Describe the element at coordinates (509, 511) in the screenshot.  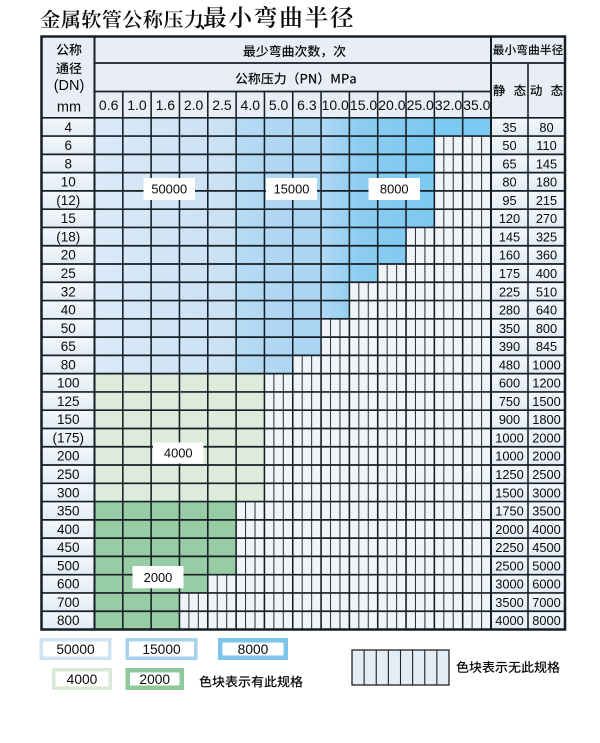
I see `svg-text: 1750` at that location.